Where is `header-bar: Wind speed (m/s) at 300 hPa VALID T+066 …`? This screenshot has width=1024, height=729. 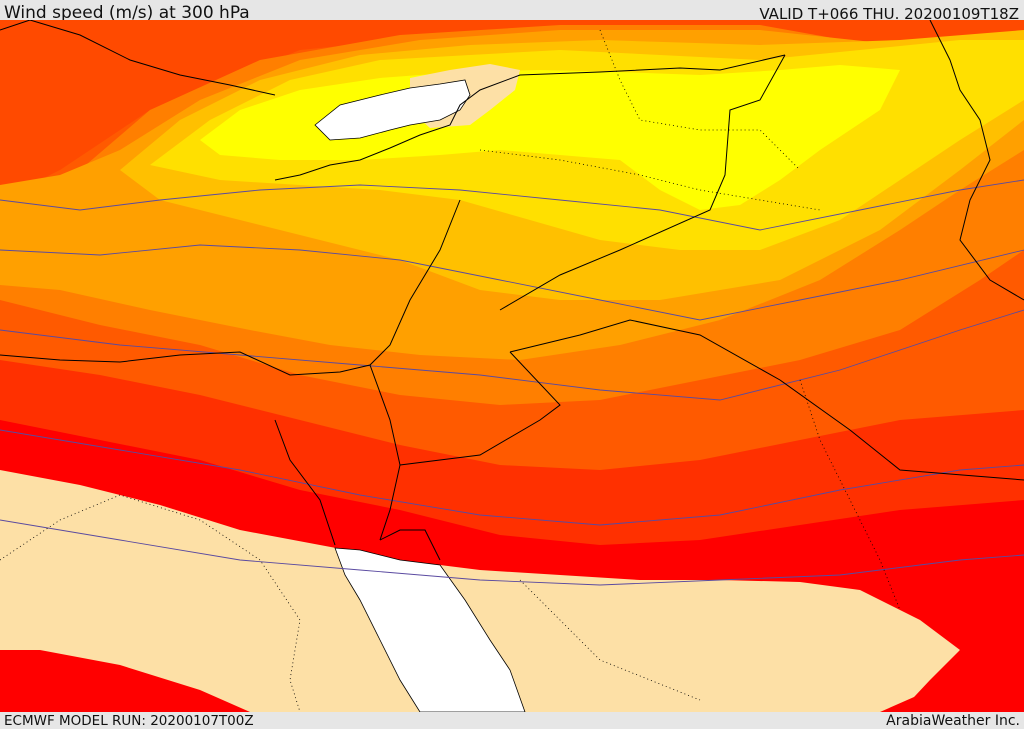 header-bar: Wind speed (m/s) at 300 hPa VALID T+066 … is located at coordinates (512, 11).